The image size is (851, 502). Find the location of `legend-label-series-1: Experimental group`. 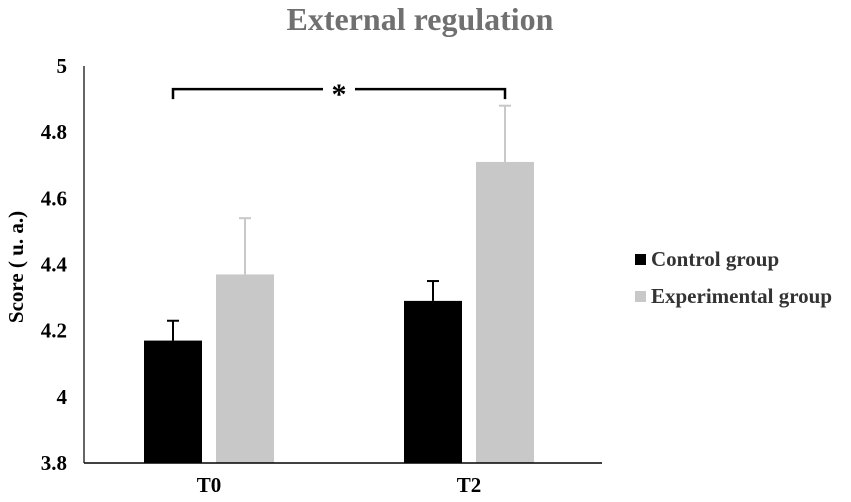

legend-label-series-1: Experimental group is located at coordinates (741, 296).